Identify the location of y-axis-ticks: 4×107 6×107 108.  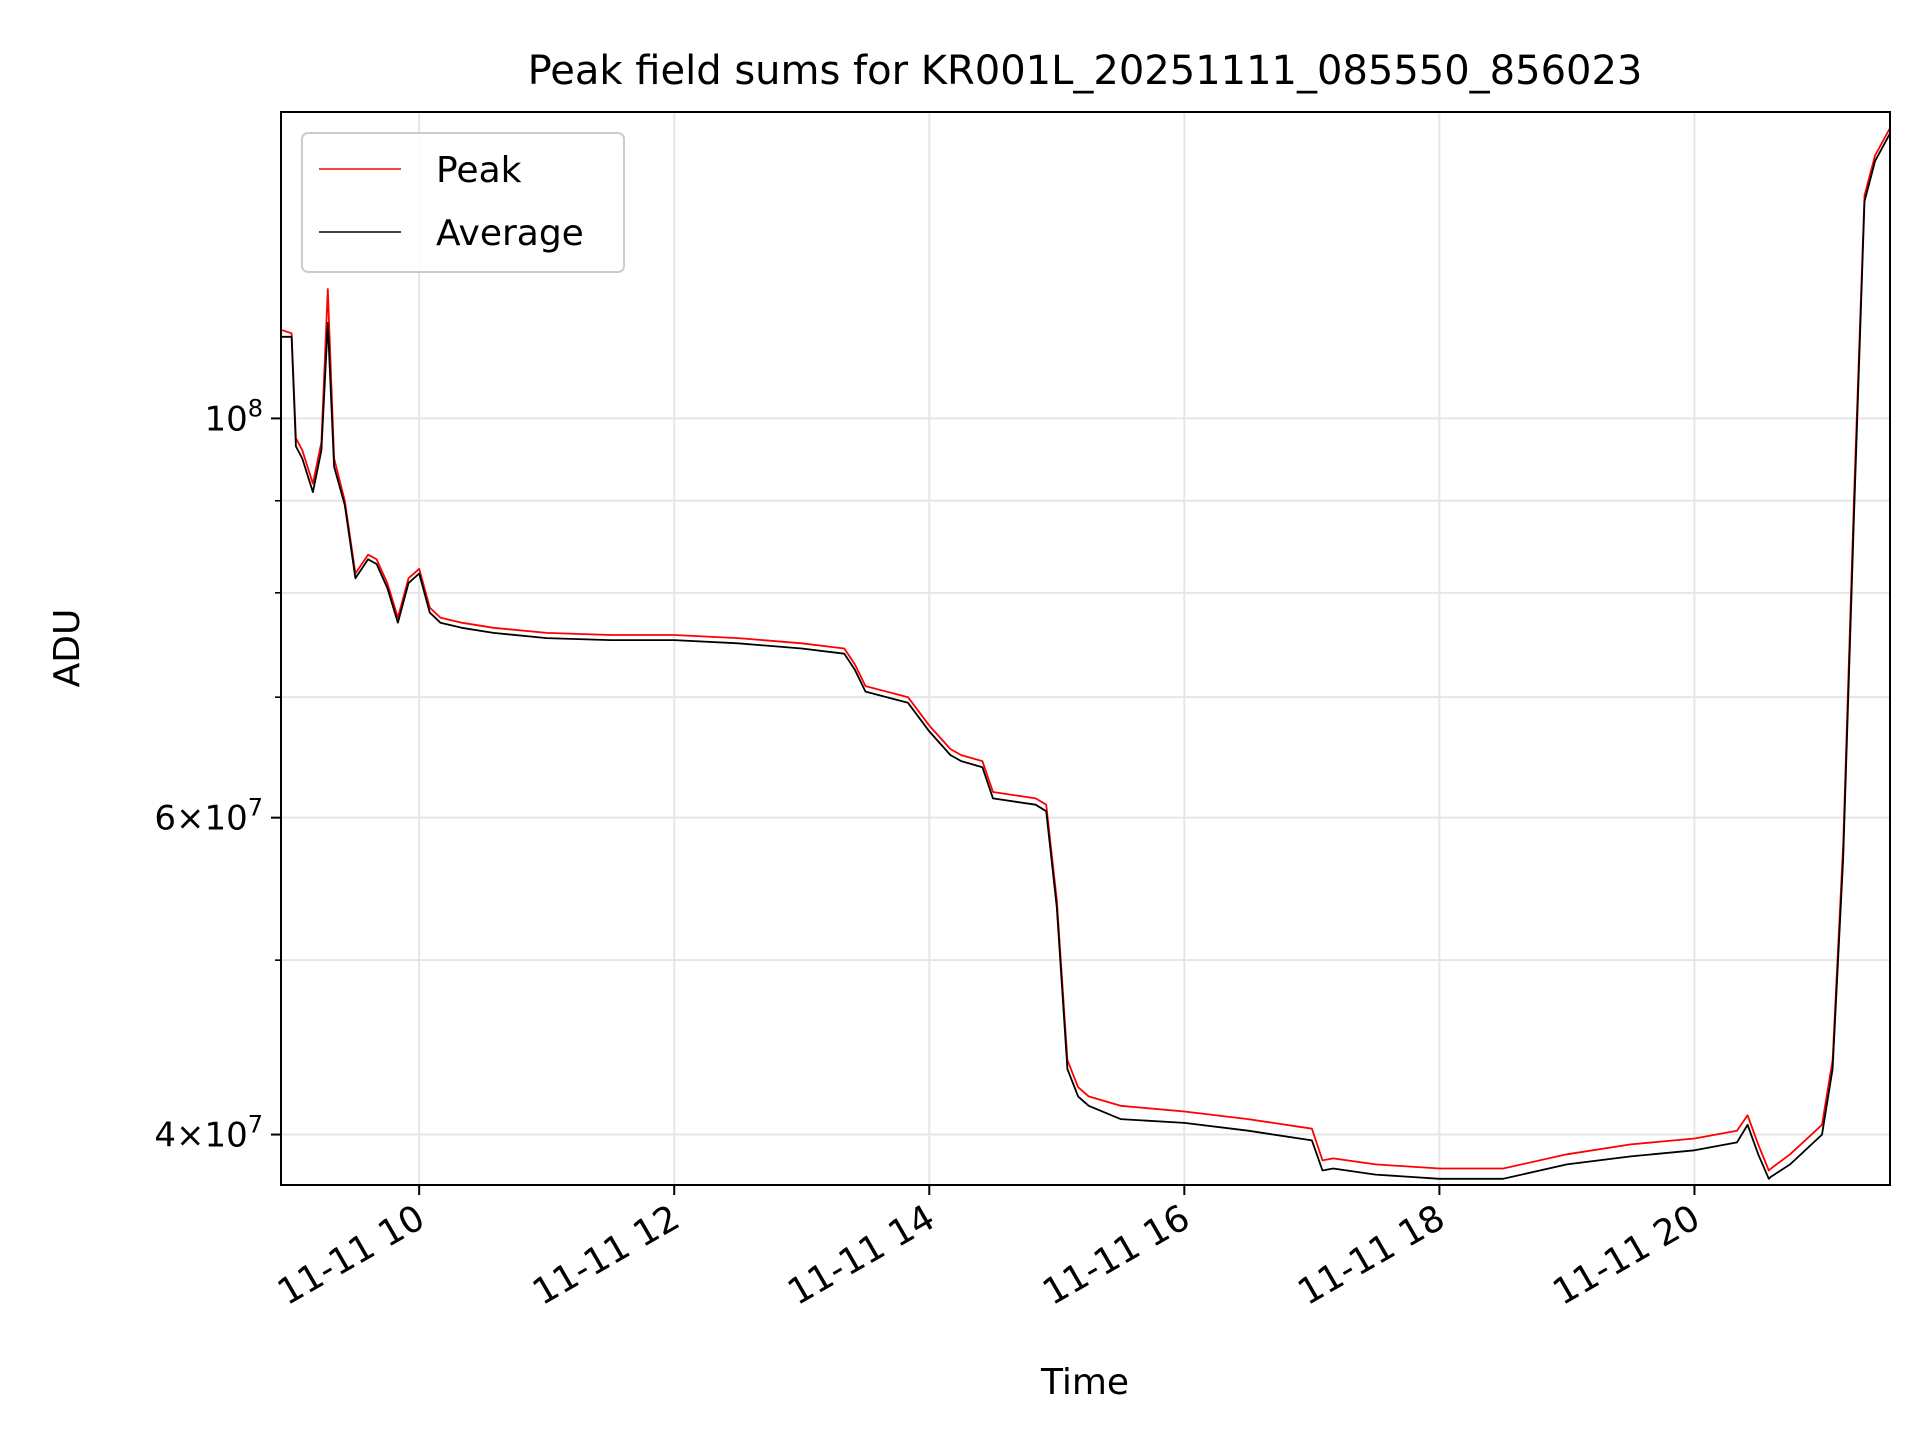
(217, 775).